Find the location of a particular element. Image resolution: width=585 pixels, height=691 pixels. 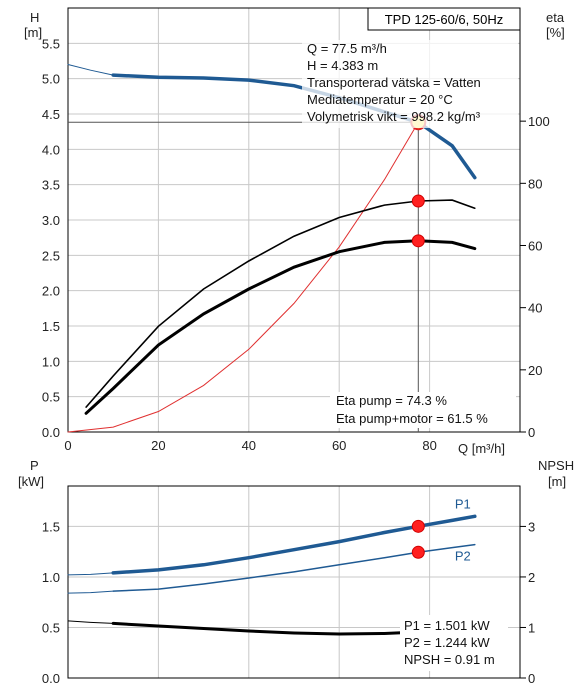

y-left-tick-label: 3.0 is located at coordinates (51, 220).